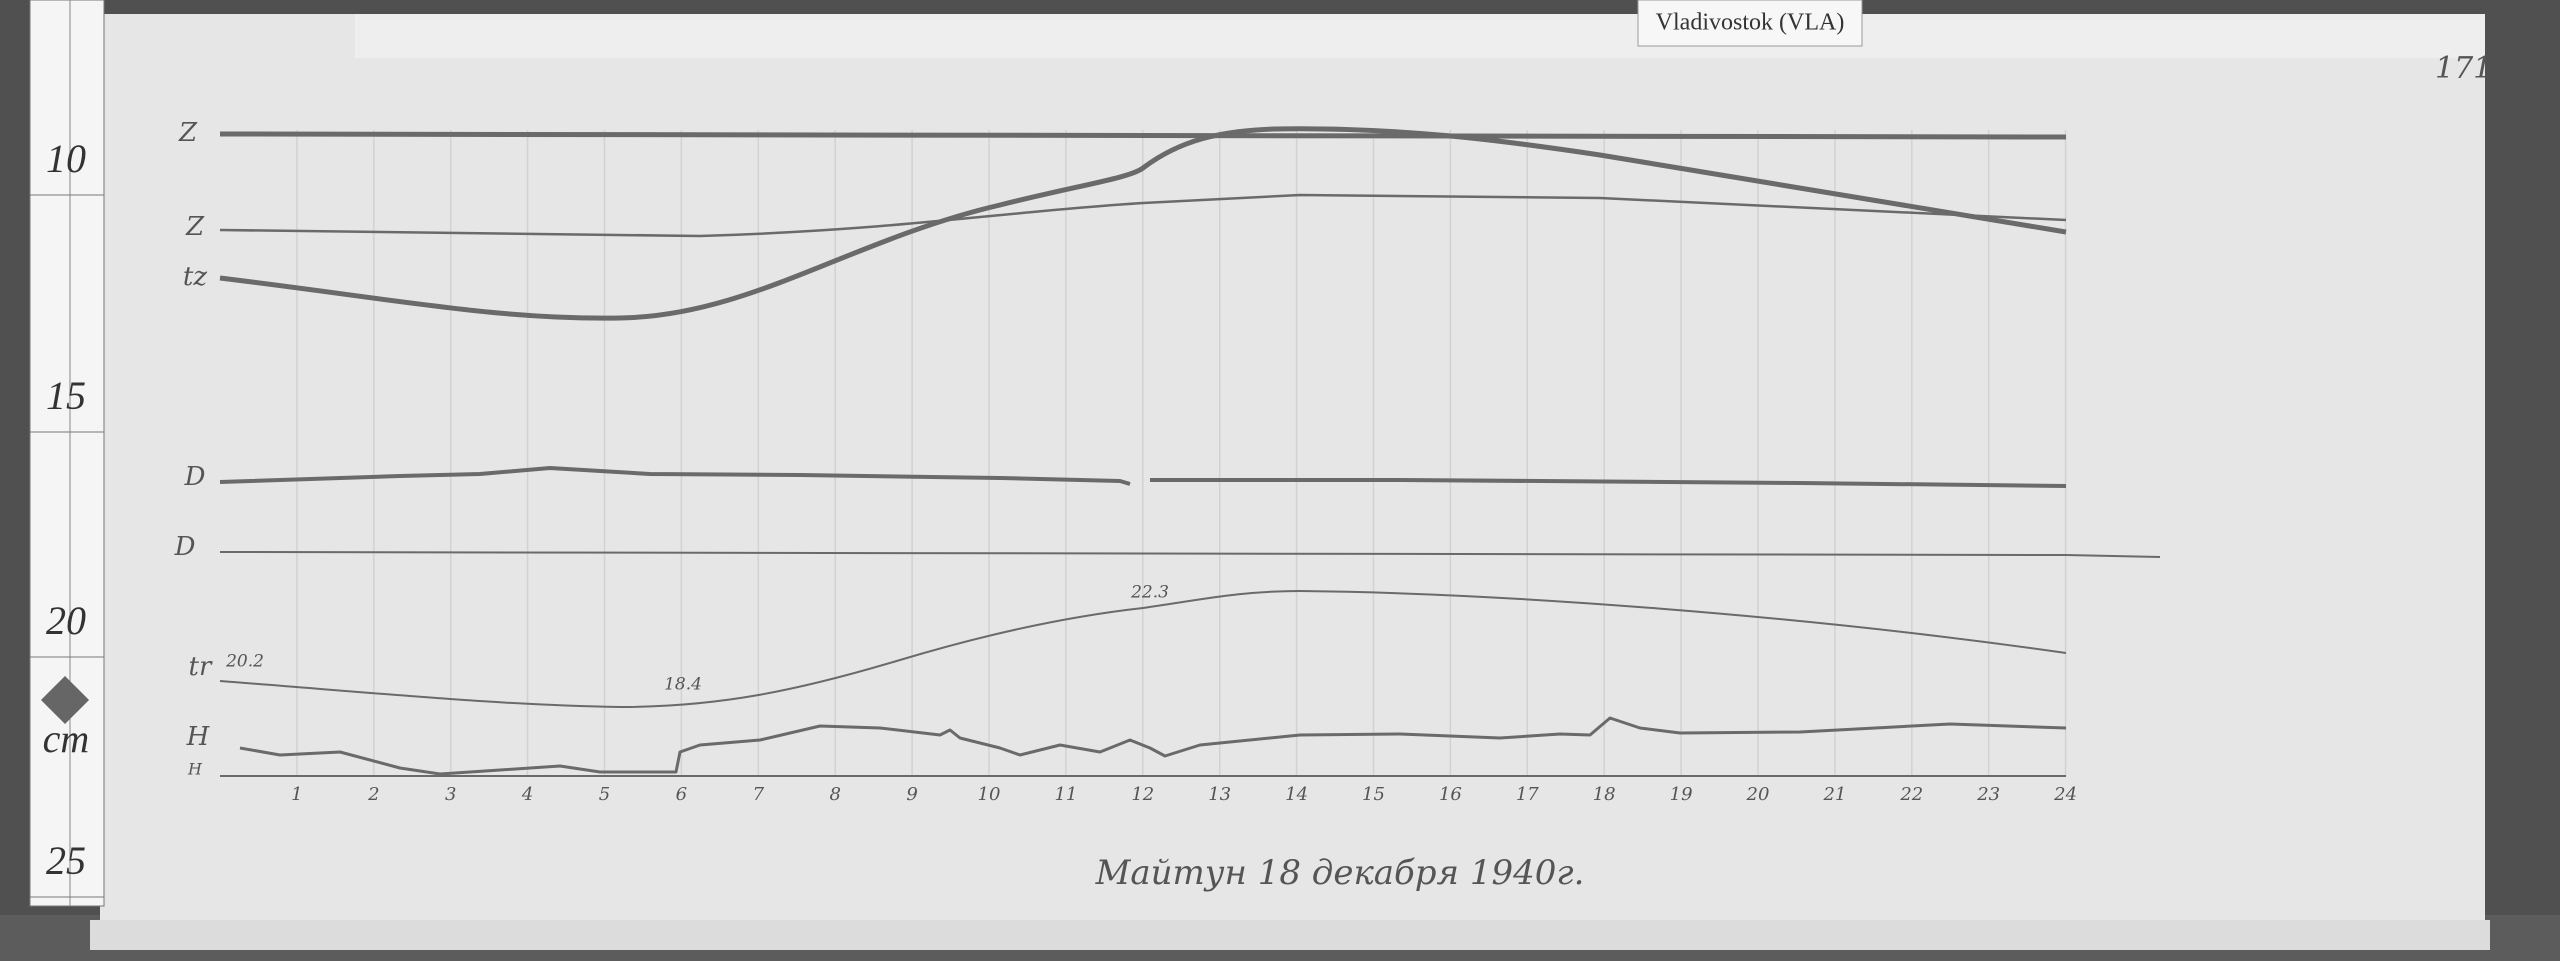 Image resolution: width=2560 pixels, height=961 pixels. What do you see at coordinates (989, 794) in the screenshot?
I see `hour-label: 10` at bounding box center [989, 794].